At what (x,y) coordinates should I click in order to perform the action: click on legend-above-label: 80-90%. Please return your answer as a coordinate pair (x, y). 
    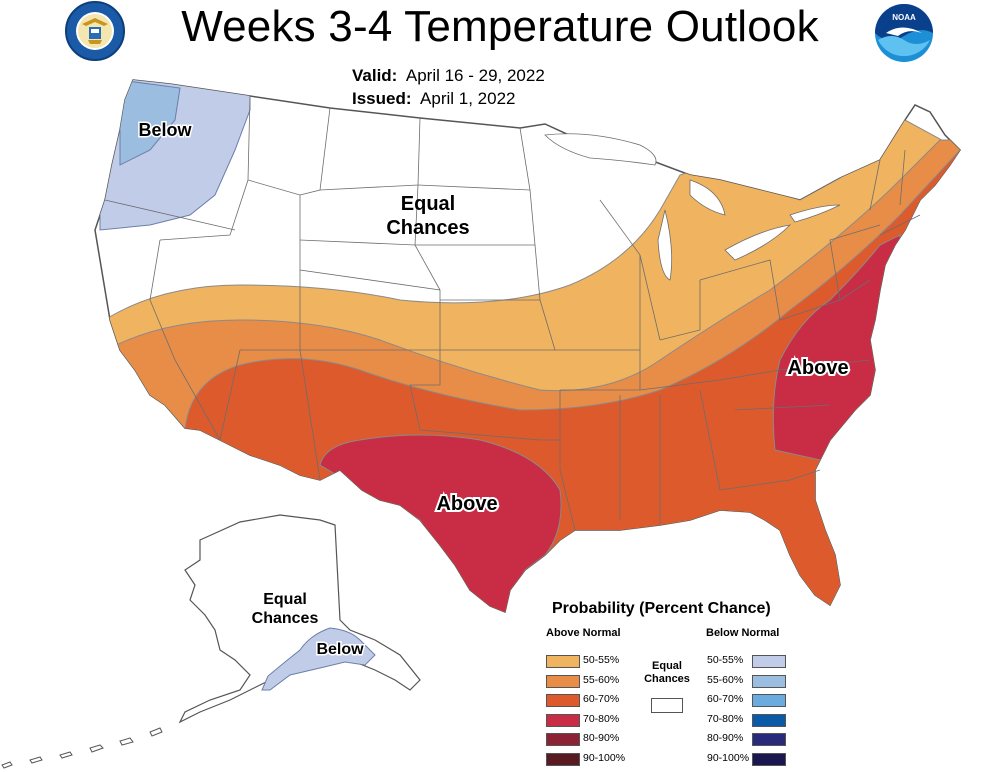
    Looking at the image, I should click on (601, 738).